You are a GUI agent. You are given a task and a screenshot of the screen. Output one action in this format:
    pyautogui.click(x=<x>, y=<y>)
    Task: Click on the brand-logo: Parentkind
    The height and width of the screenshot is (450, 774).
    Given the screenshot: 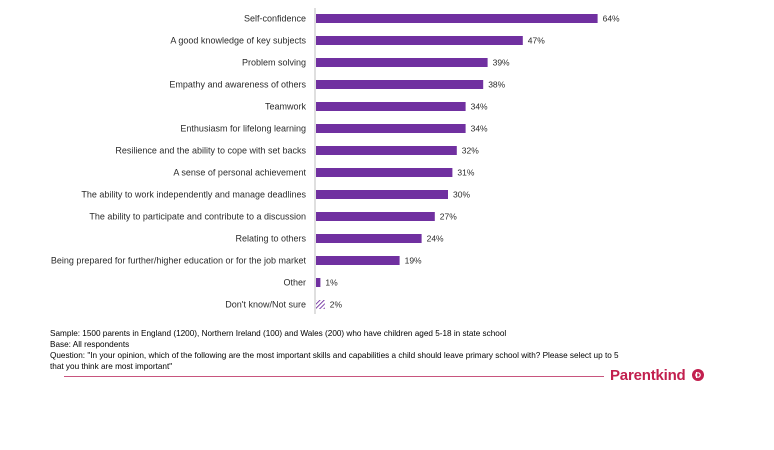 What is the action you would take?
    pyautogui.click(x=657, y=375)
    